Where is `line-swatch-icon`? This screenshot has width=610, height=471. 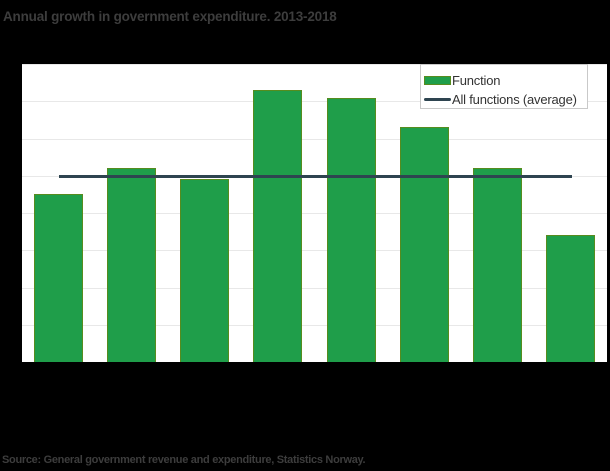 line-swatch-icon is located at coordinates (437, 99).